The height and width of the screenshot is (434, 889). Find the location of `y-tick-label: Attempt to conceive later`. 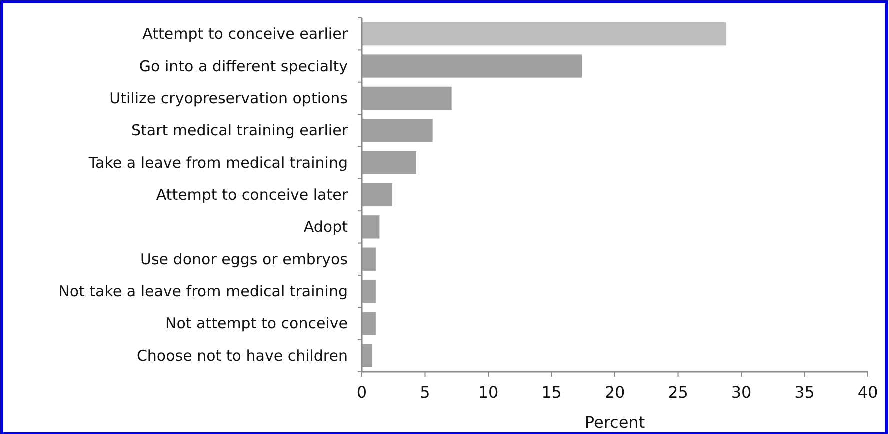

y-tick-label: Attempt to conceive later is located at coordinates (252, 195).